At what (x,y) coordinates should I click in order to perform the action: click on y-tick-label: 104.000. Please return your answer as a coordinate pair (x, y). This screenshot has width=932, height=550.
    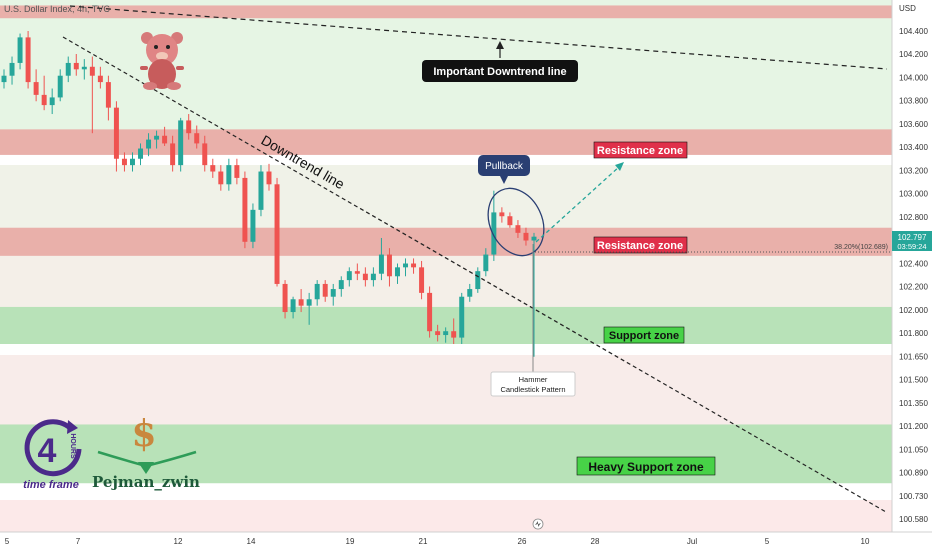
    Looking at the image, I should click on (913, 77).